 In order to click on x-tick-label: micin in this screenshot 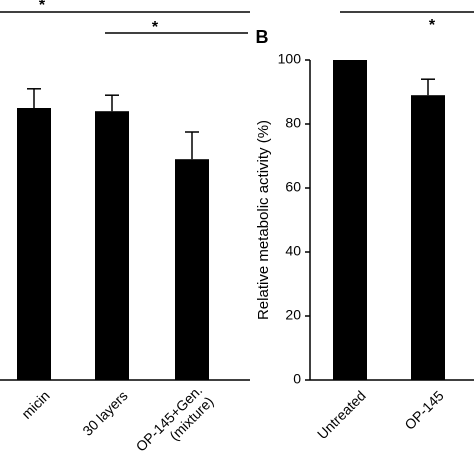, I will do `click(35, 404)`.